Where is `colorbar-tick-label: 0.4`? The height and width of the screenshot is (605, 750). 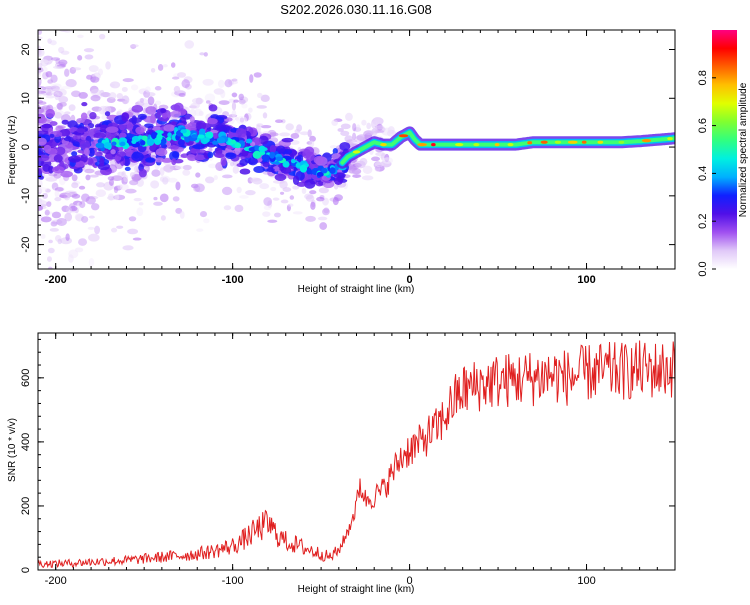
colorbar-tick-label: 0.4 is located at coordinates (703, 173).